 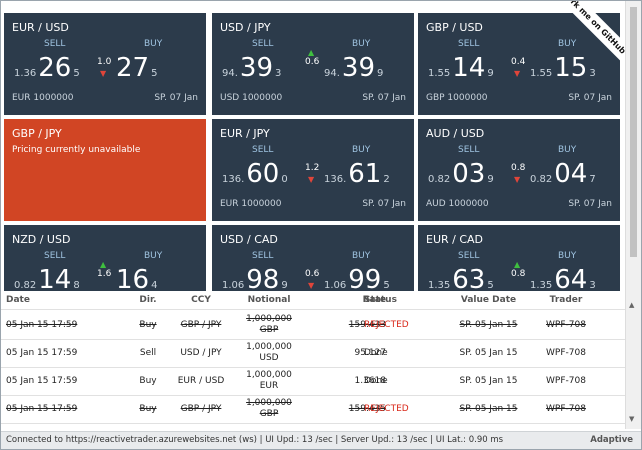 What do you see at coordinates (335, 179) in the screenshot?
I see `price-prefix: 136.` at bounding box center [335, 179].